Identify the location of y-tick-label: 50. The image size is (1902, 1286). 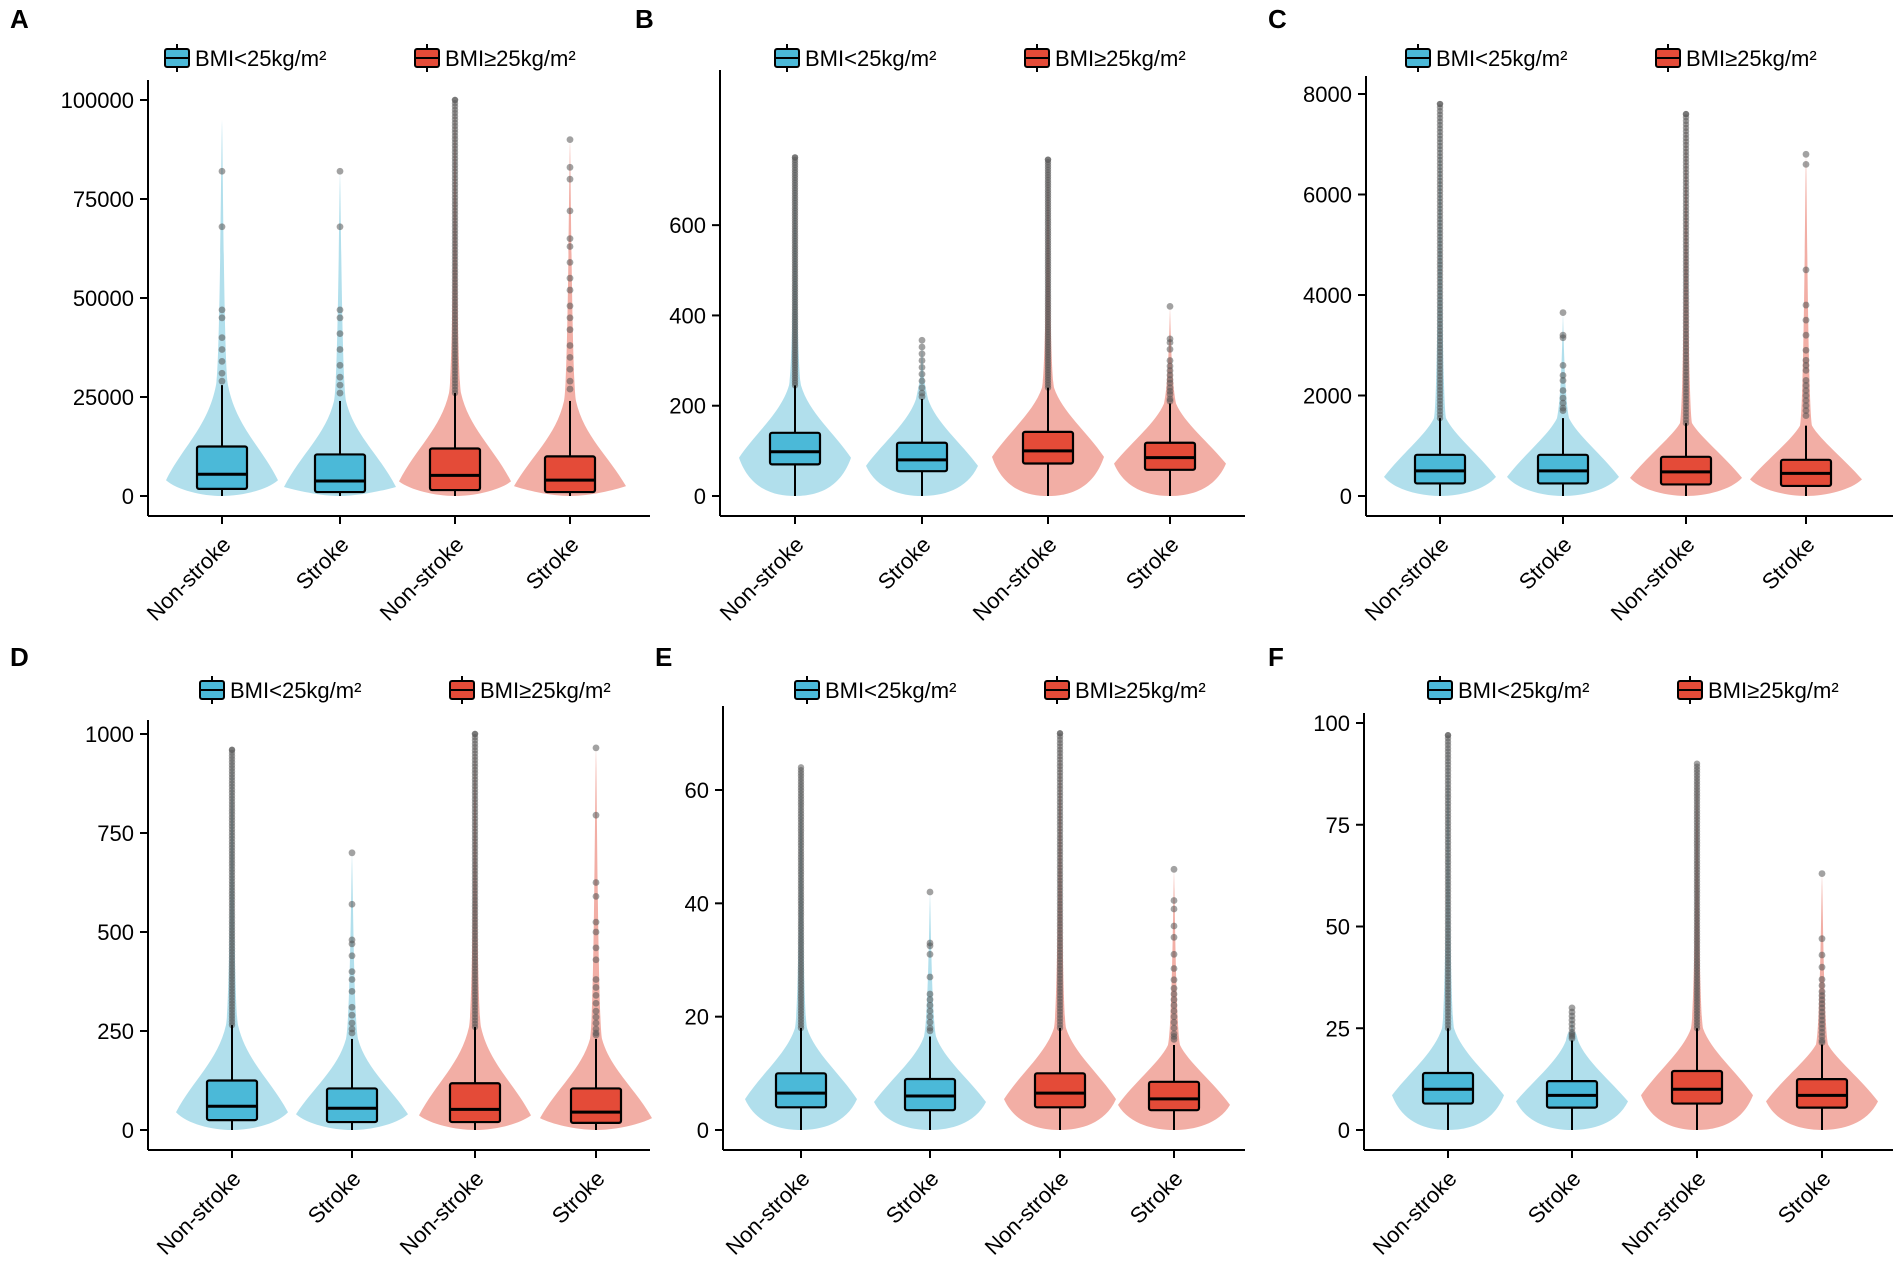
(1338, 927).